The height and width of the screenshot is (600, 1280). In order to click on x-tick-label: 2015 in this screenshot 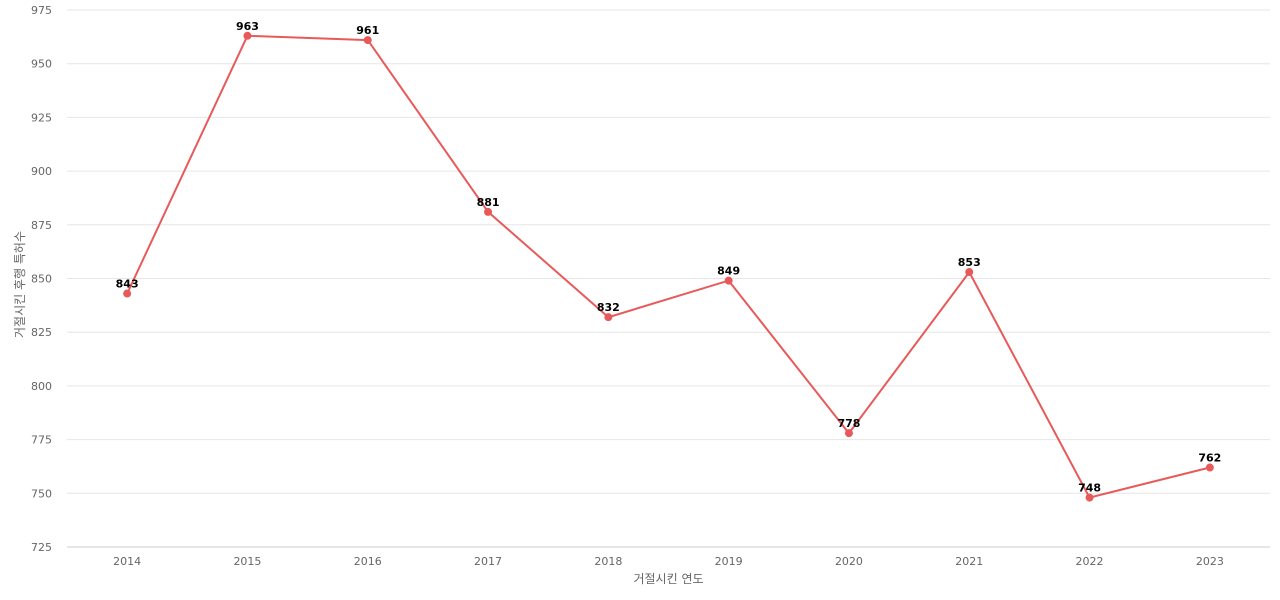, I will do `click(247, 561)`.